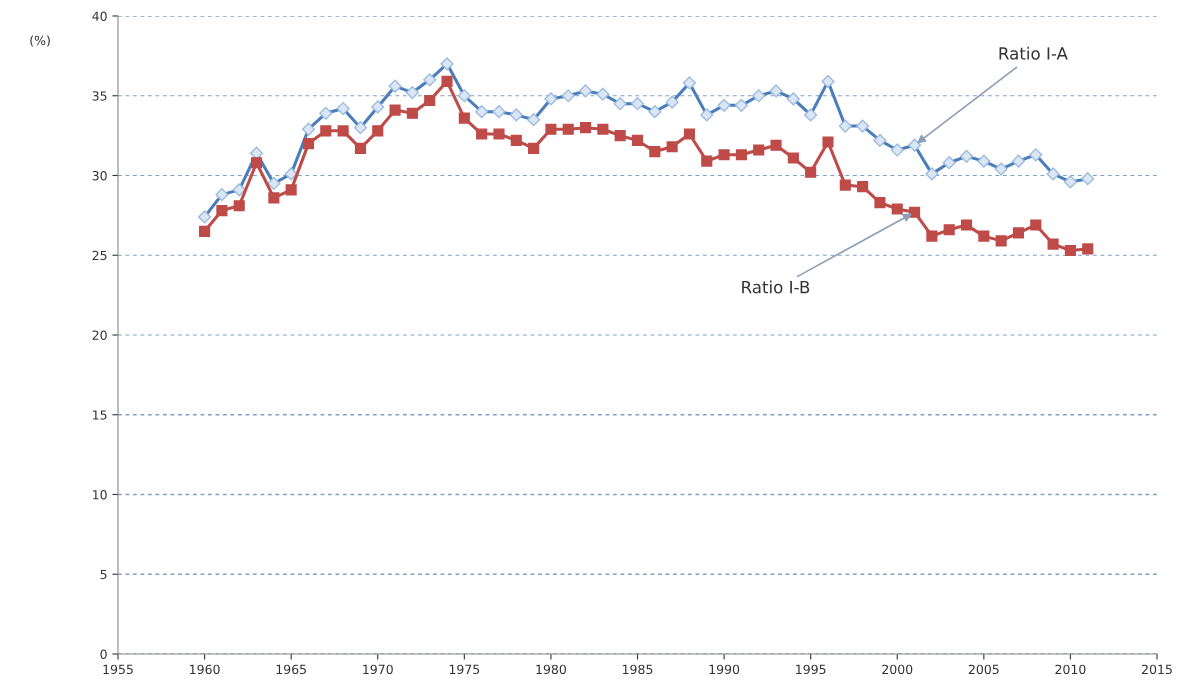 This screenshot has height=686, width=1192. What do you see at coordinates (637, 669) in the screenshot?
I see `x-tick-label: 1985` at bounding box center [637, 669].